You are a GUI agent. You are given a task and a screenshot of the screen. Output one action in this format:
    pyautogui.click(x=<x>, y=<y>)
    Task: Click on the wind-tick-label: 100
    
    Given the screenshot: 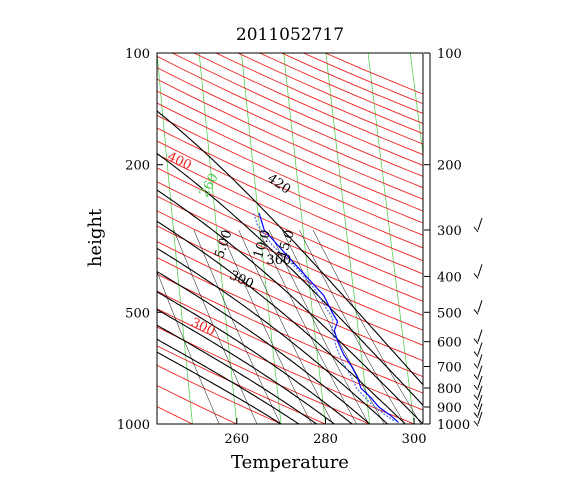 What is the action you would take?
    pyautogui.click(x=449, y=54)
    